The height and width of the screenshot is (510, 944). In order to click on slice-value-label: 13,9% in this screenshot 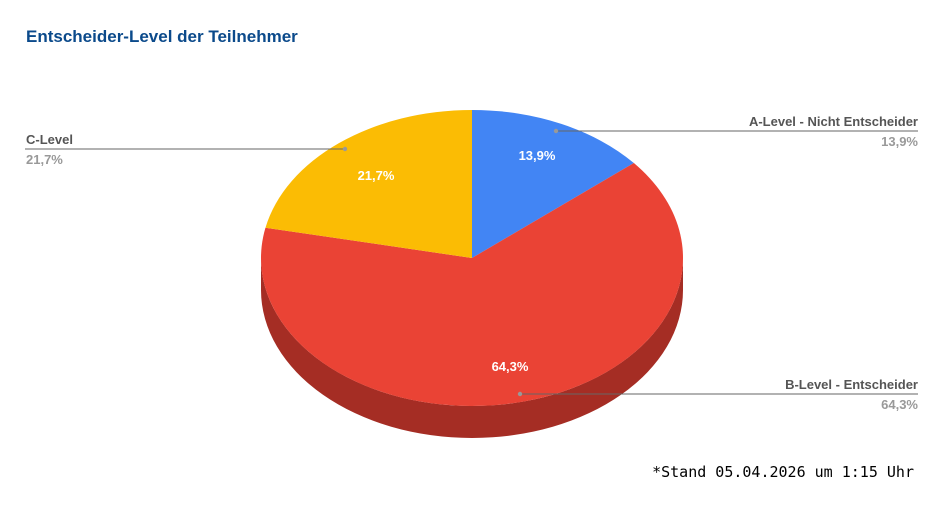, I will do `click(537, 155)`.